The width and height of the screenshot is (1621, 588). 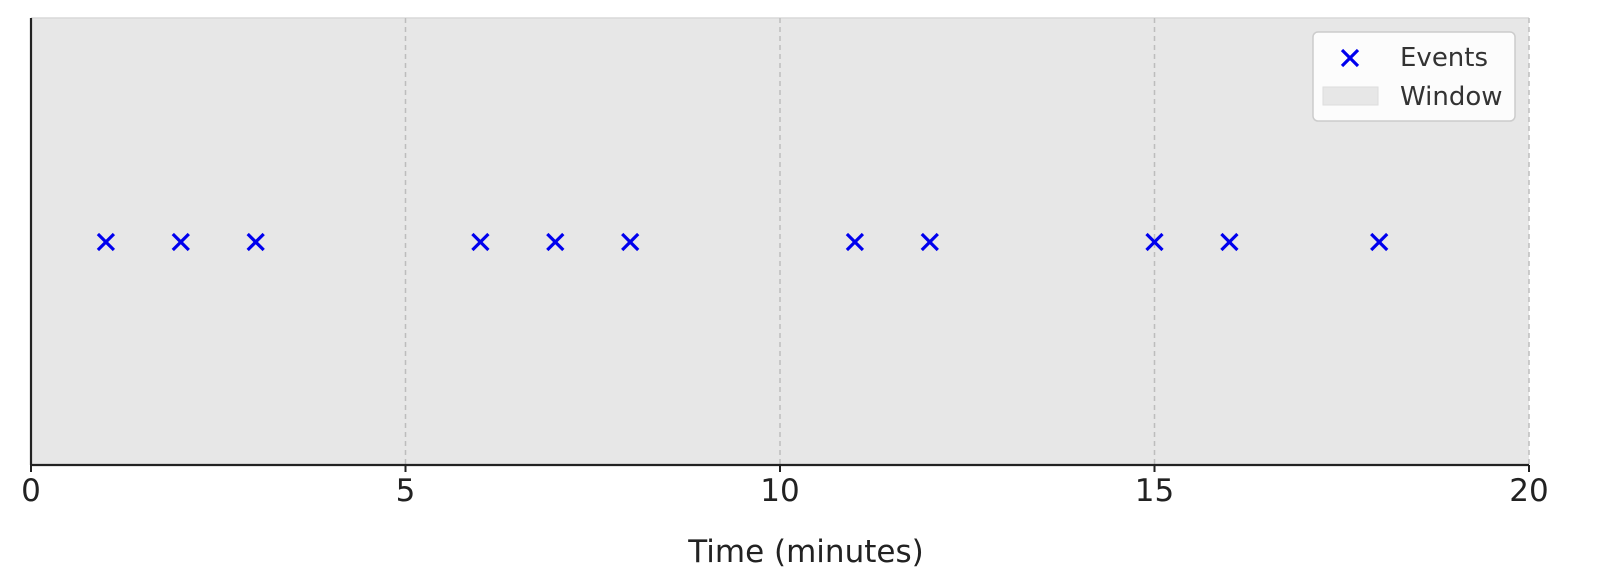 I want to click on legend-window-swatch, so click(x=1350, y=96).